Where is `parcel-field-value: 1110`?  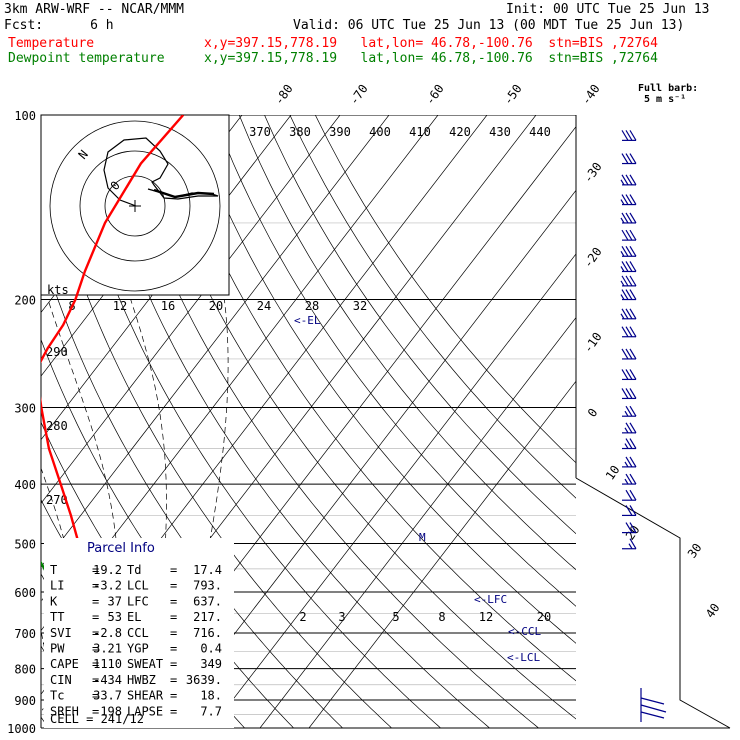 parcel-field-value: 1110 is located at coordinates (107, 664).